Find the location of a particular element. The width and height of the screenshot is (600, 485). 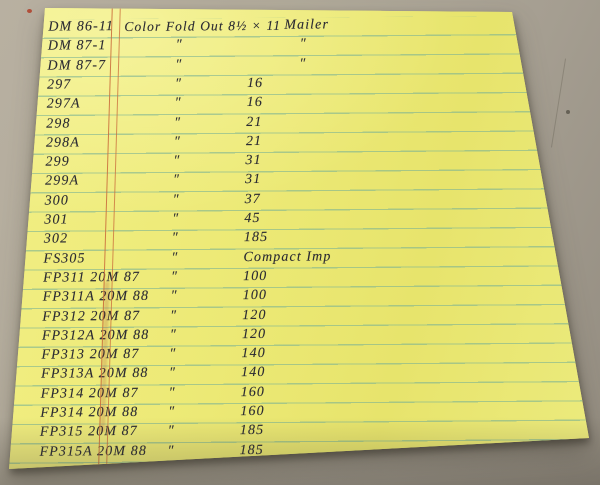

part-number-cell: FP311 20M 87 is located at coordinates (92, 277).